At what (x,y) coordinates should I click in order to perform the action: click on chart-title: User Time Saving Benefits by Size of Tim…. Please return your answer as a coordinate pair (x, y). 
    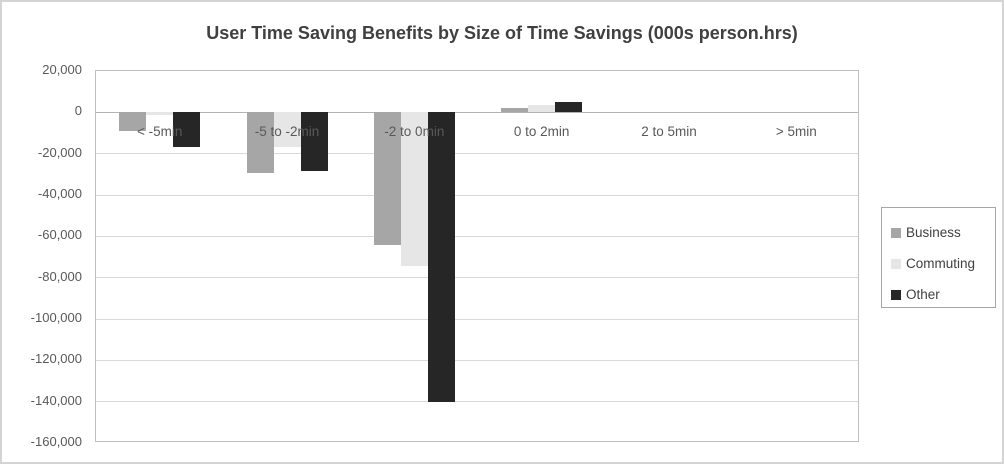
    Looking at the image, I should click on (502, 33).